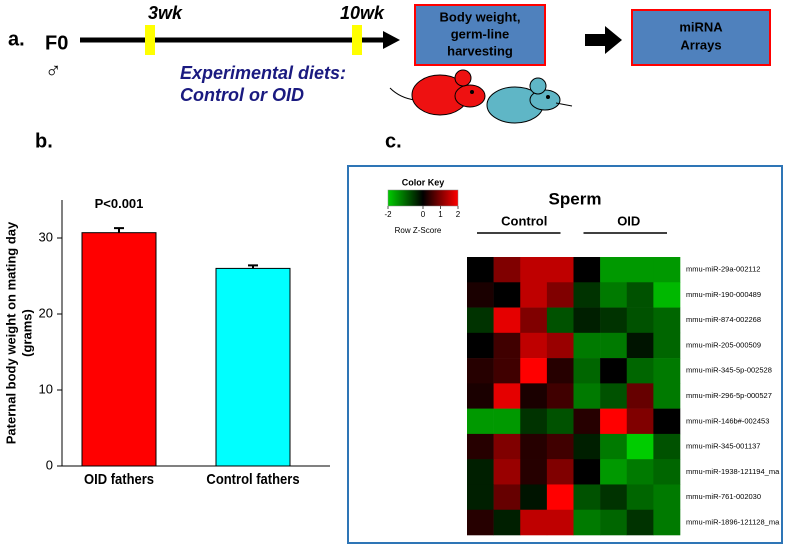 The width and height of the screenshot is (787, 548). Describe the element at coordinates (357, 40) in the screenshot. I see `time-marker` at that location.